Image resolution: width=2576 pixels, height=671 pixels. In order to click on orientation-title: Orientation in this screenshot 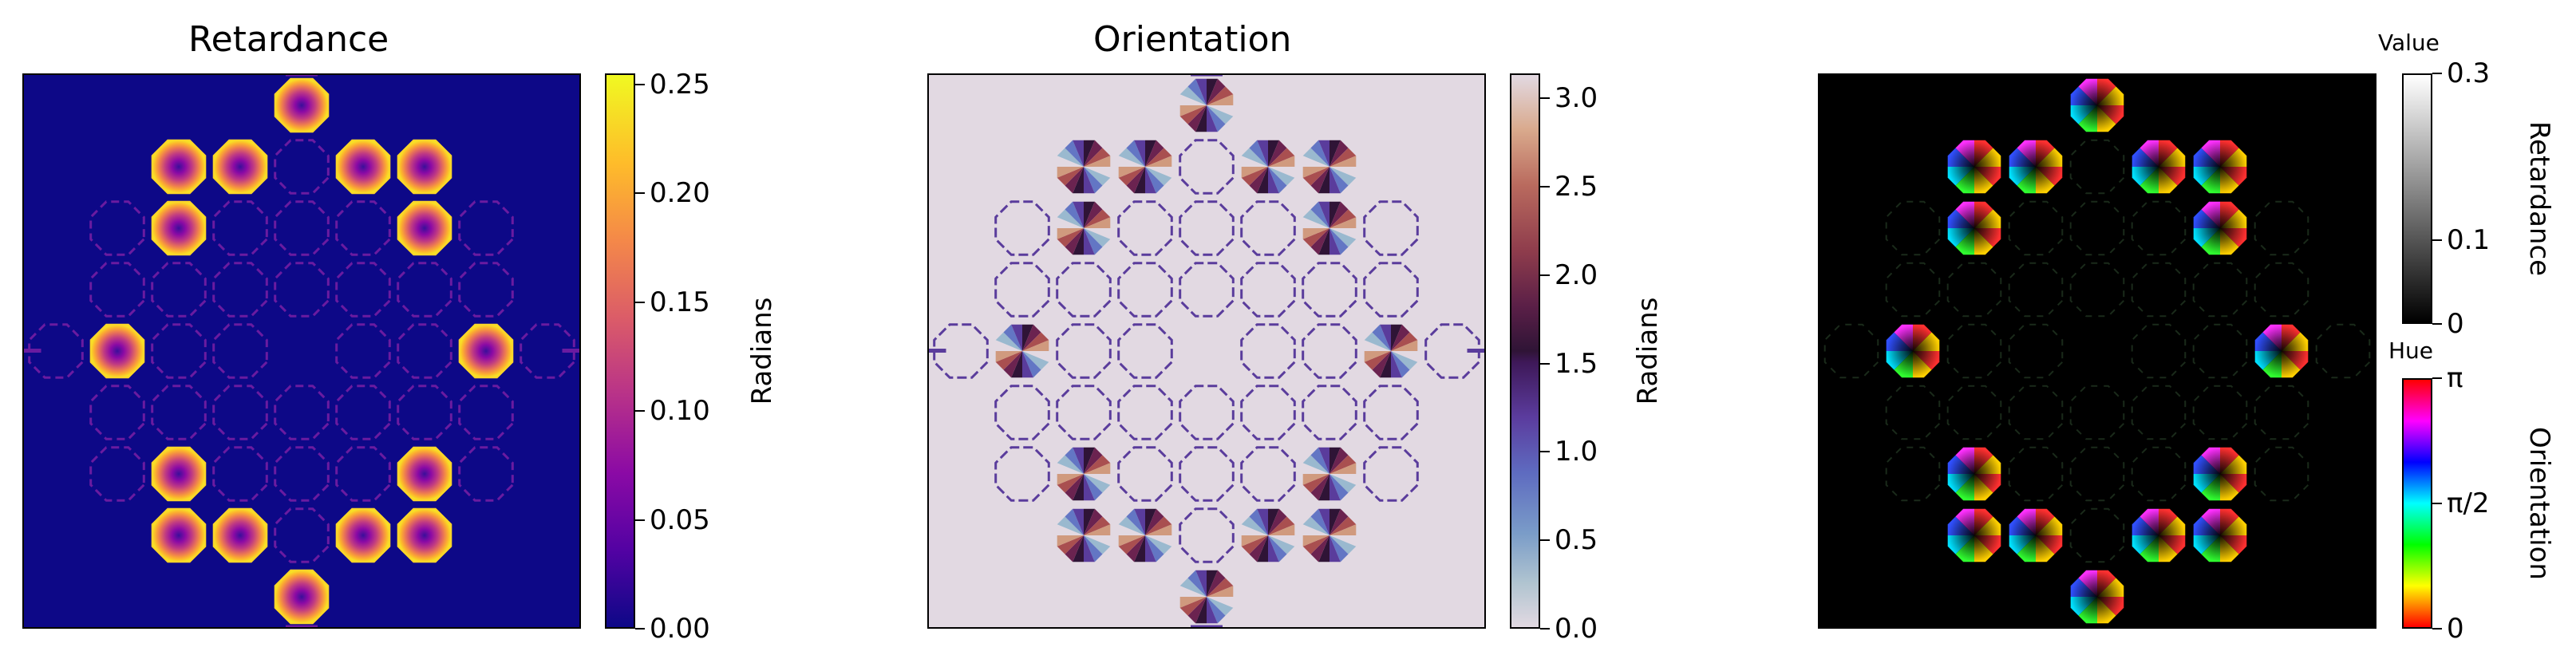, I will do `click(1192, 39)`.